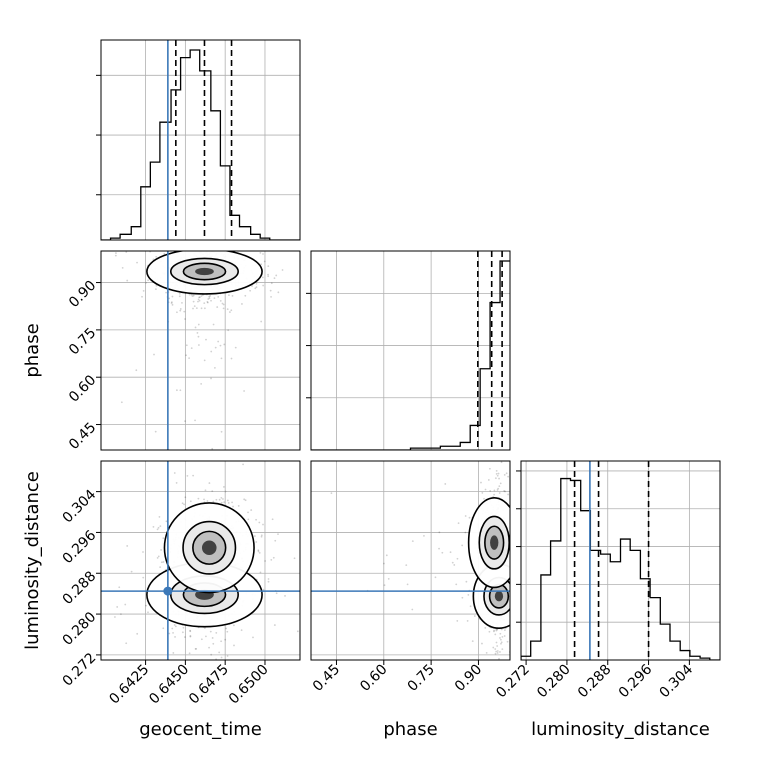 Image resolution: width=760 pixels, height=760 pixels. I want to click on x-axis-label-geocent_time: geocent_time, so click(200, 729).